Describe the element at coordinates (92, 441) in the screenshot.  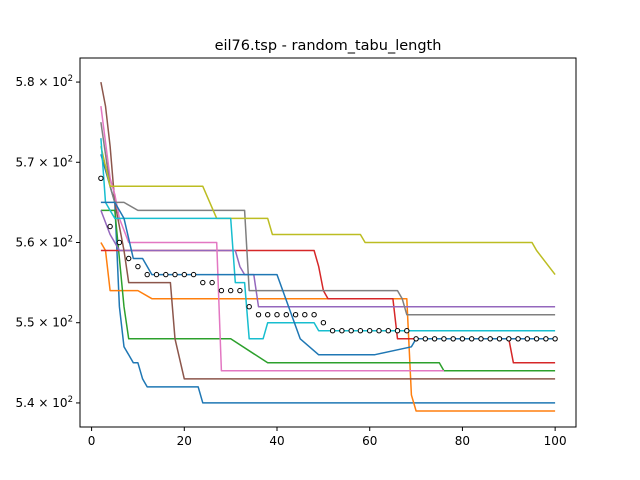
I see `x-tick-label: 0` at that location.